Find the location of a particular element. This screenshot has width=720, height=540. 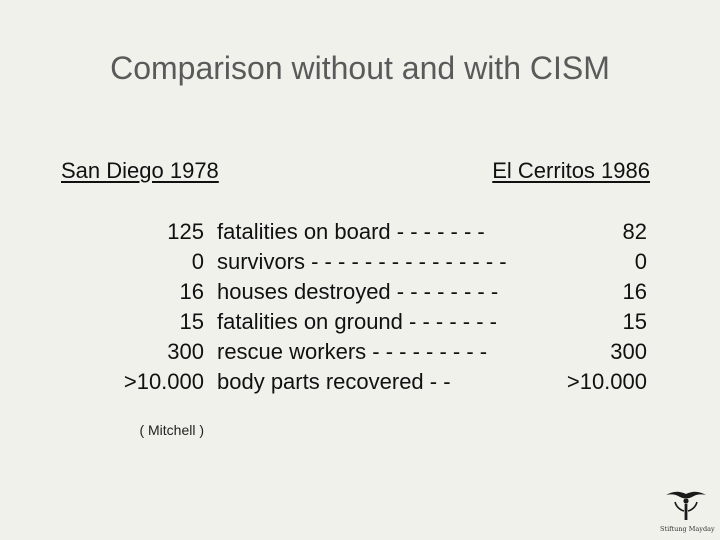

right-value: 300 is located at coordinates (628, 351).